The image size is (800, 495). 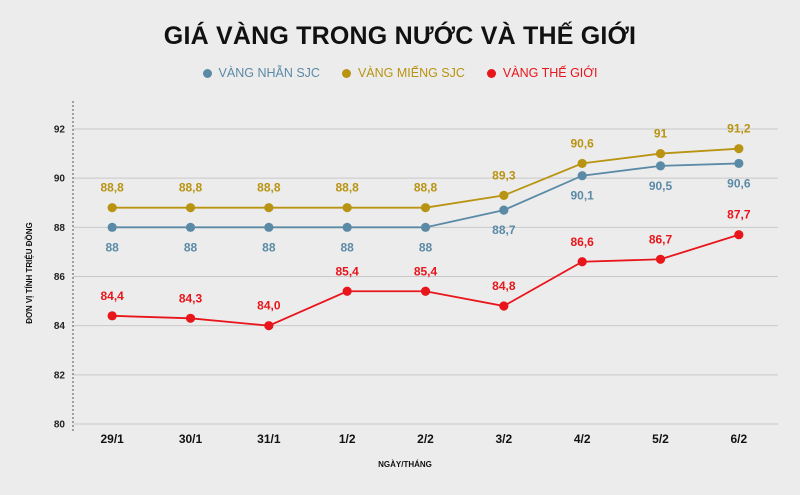 What do you see at coordinates (60, 326) in the screenshot?
I see `y-tick-label: 84` at bounding box center [60, 326].